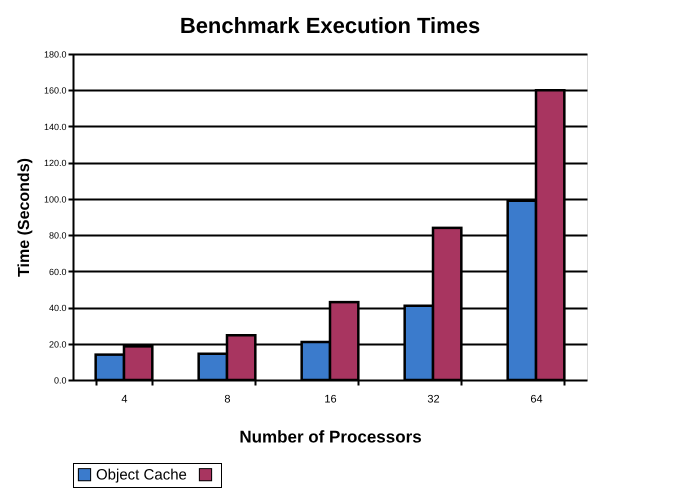 This screenshot has height=498, width=697. Describe the element at coordinates (57, 308) in the screenshot. I see `y-tick-label: 40.0` at that location.